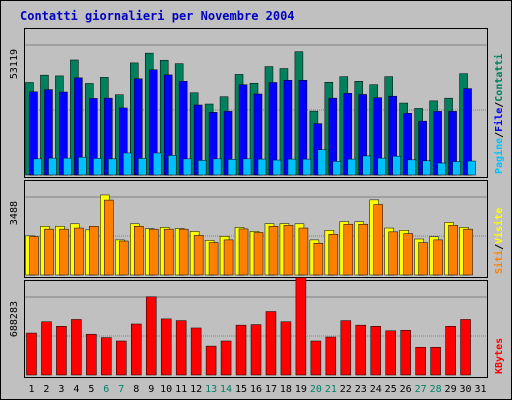 This screenshot has height=400, width=512. Describe the element at coordinates (286, 389) in the screenshot. I see `x-tick-label-day-18: 18` at that location.